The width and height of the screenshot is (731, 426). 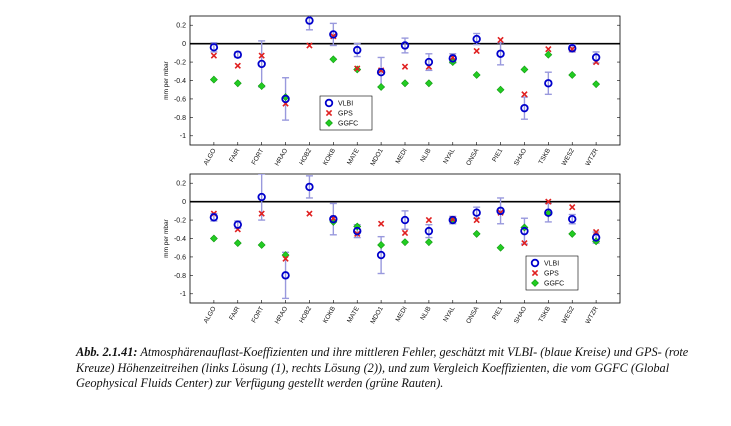 I want to click on x-tick-label-hrao: HRAO, so click(x=281, y=158).